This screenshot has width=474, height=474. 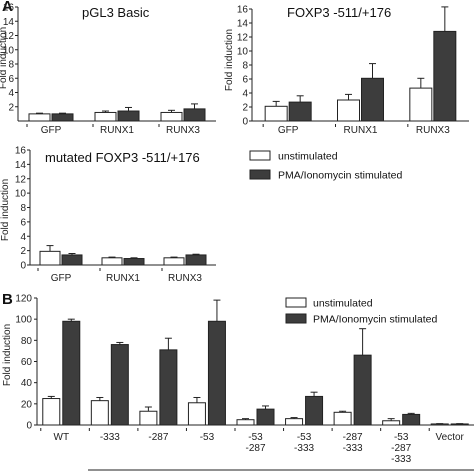 What do you see at coordinates (62, 437) in the screenshot?
I see `category-label: WT` at bounding box center [62, 437].